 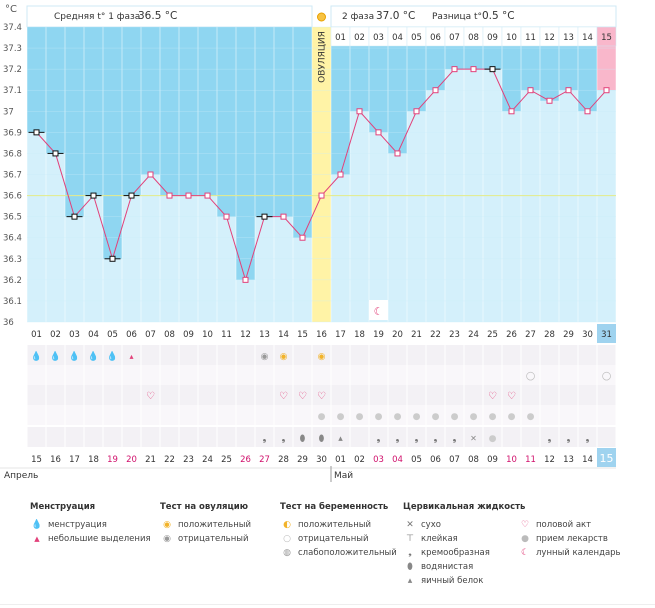 What do you see at coordinates (340, 335) in the screenshot?
I see `cycle-day-label: 17` at bounding box center [340, 335].